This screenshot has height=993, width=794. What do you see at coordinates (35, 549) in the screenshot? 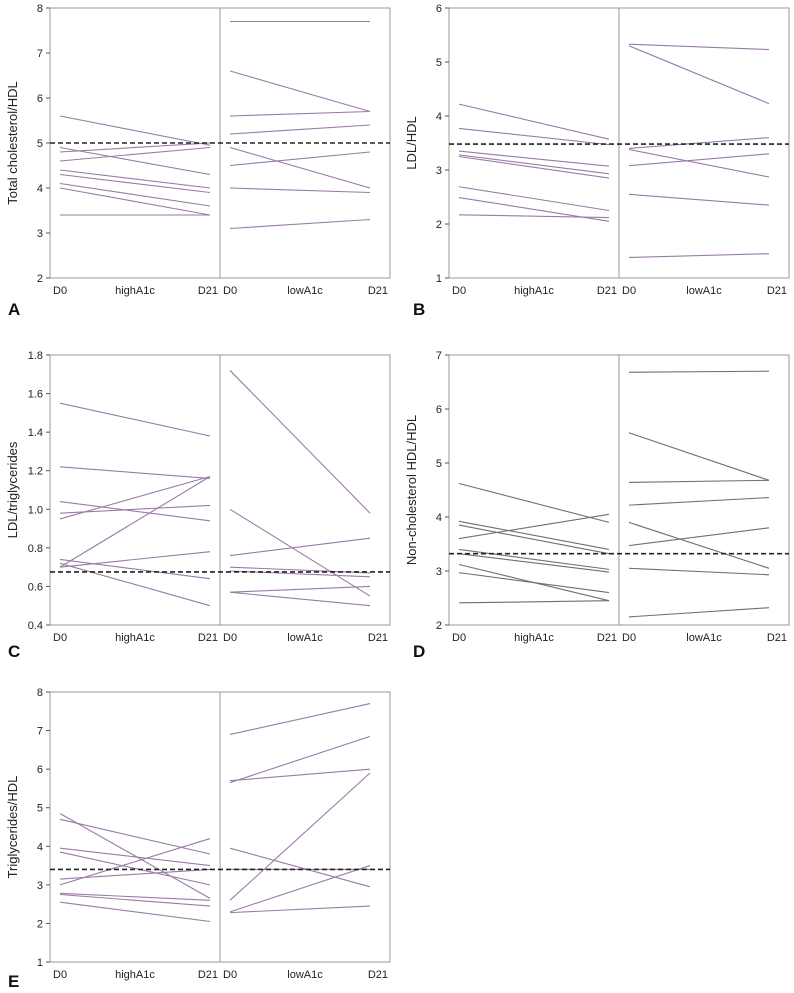
I see `y-tick-label: 0.8` at bounding box center [35, 549].